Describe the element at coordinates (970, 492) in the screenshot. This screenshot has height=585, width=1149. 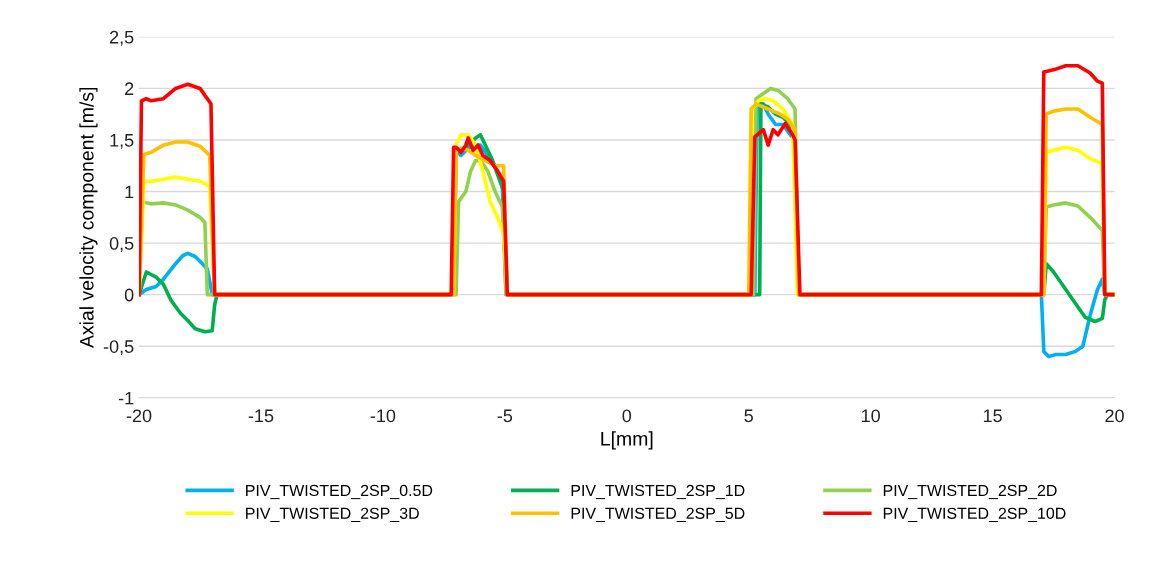
I see `legend-label: PIV_TWISTED_2SP_2D` at that location.